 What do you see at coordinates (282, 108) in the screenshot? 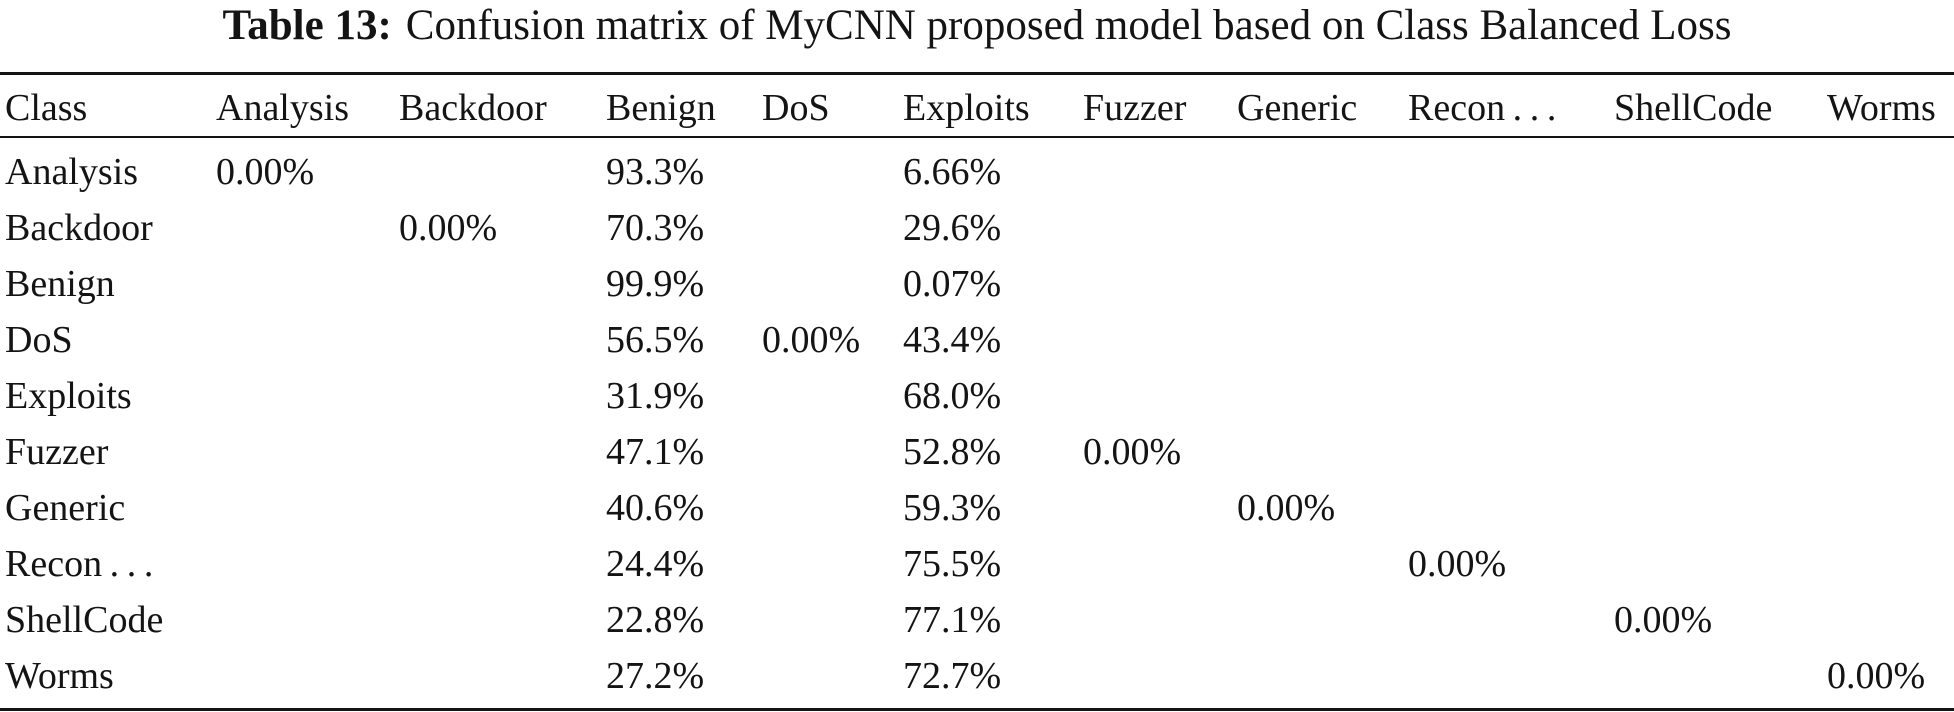
I see `column-header-analysis: Analysis` at bounding box center [282, 108].